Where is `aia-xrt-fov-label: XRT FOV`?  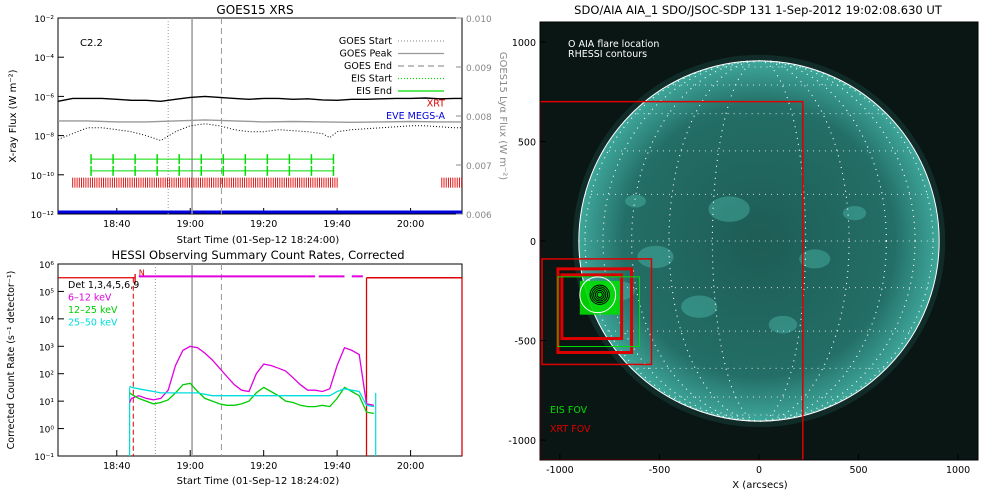
aia-xrt-fov-label: XRT FOV is located at coordinates (570, 429).